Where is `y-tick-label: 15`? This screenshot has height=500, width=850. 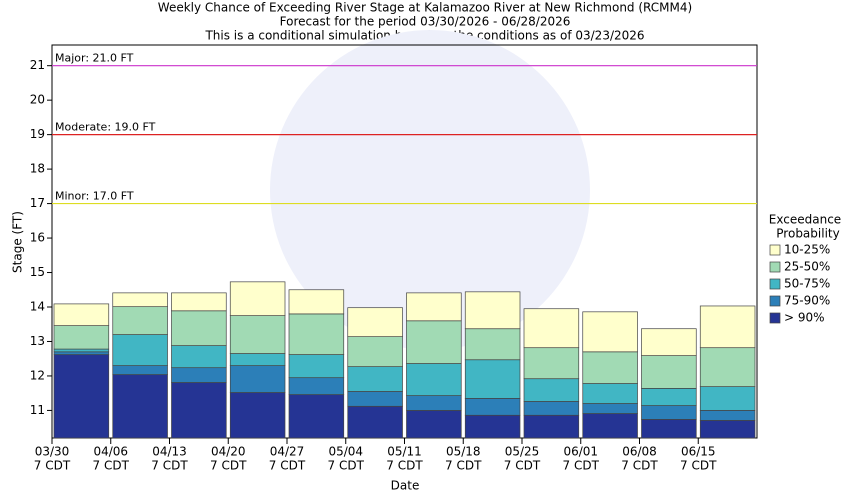 y-tick-label: 15 is located at coordinates (37, 272).